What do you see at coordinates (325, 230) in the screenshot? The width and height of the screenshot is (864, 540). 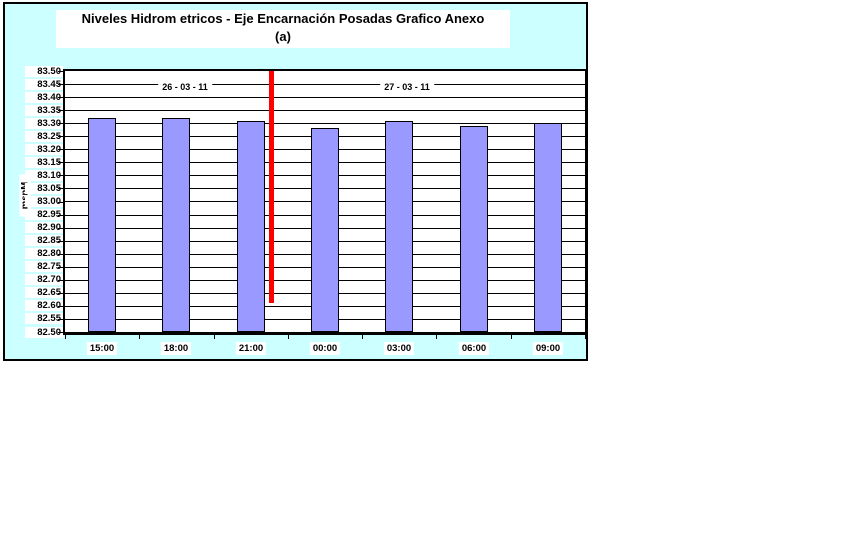 I see `bar-00:00` at bounding box center [325, 230].